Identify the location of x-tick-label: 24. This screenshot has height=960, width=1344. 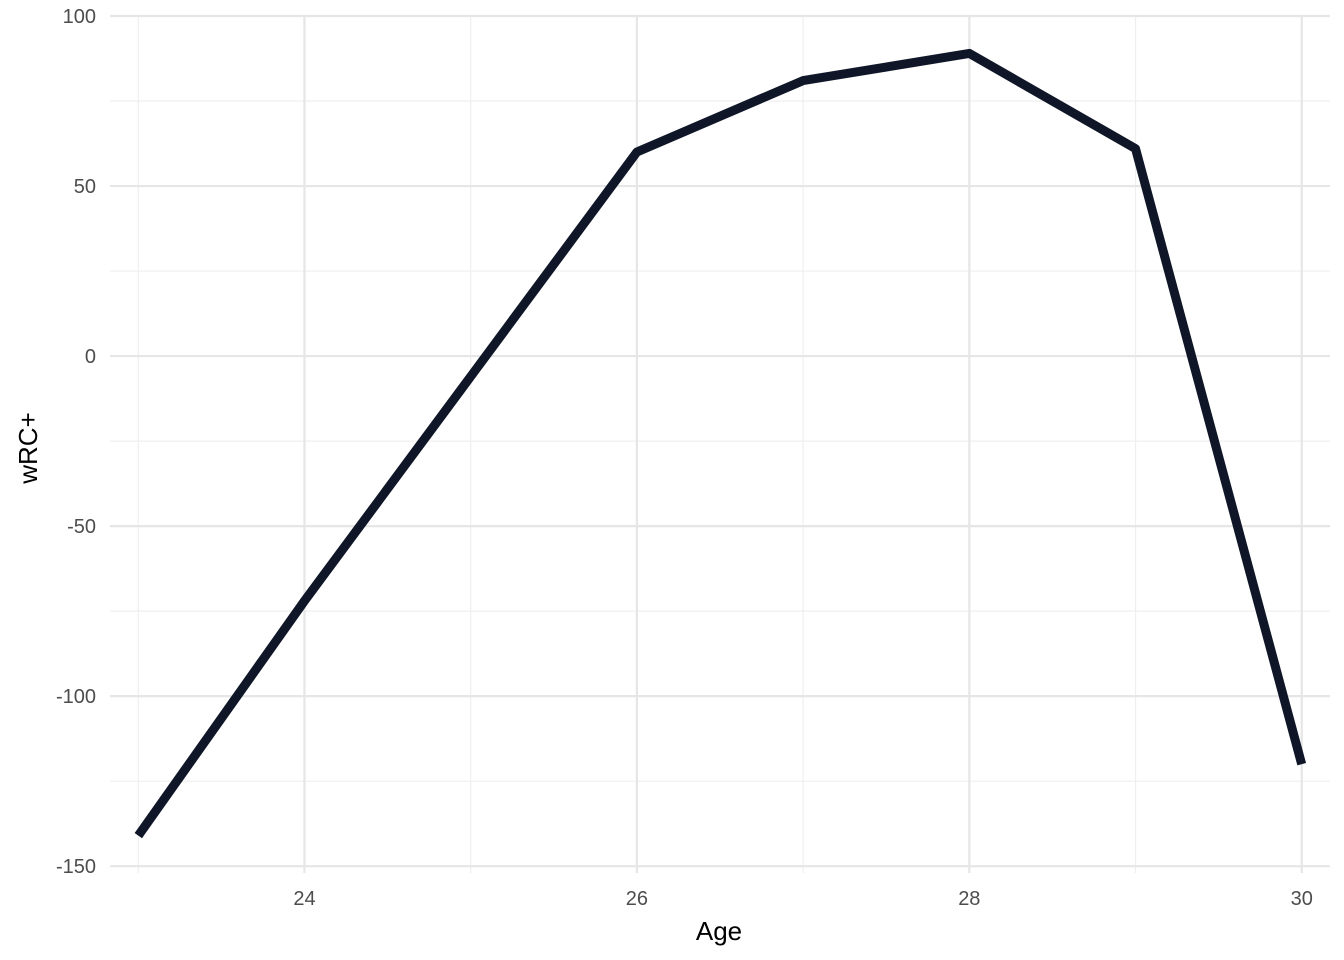
(304, 899).